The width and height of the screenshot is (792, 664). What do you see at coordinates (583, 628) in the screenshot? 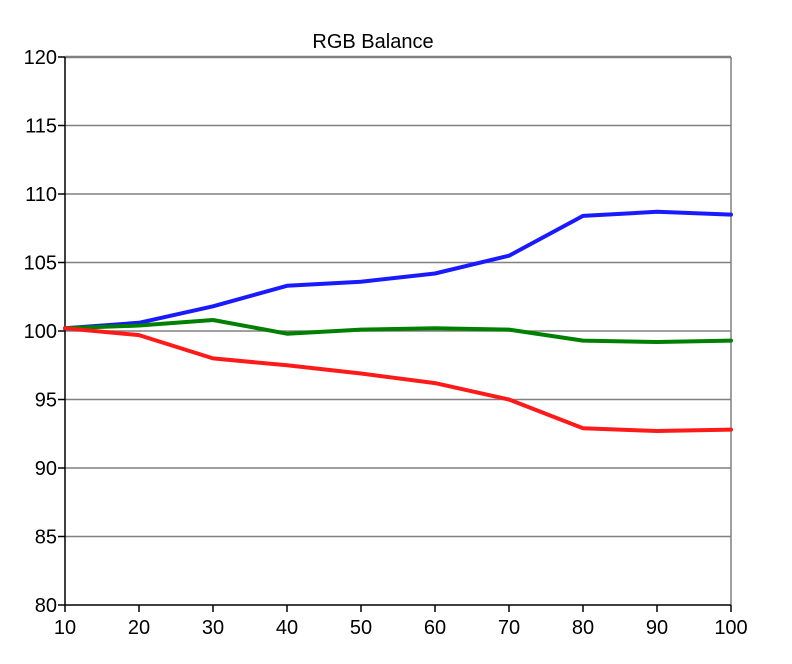
I see `x-tick-label-80: 80` at bounding box center [583, 628].